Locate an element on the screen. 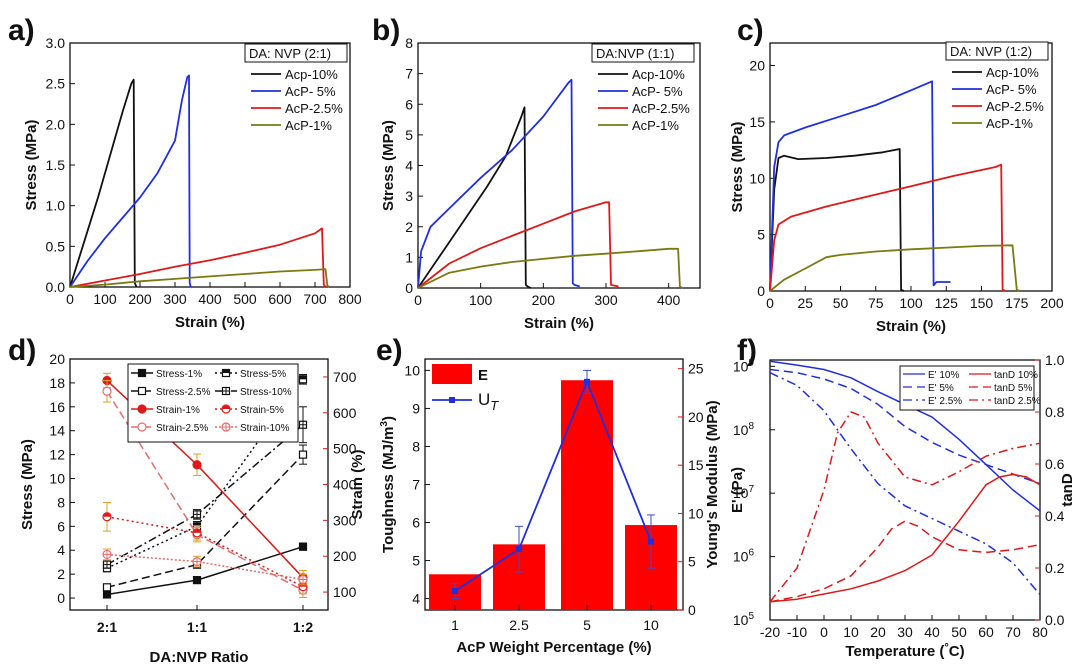 This screenshot has width=1080, height=669. legend-label-e-2-5: E' 2.5% is located at coordinates (945, 401).